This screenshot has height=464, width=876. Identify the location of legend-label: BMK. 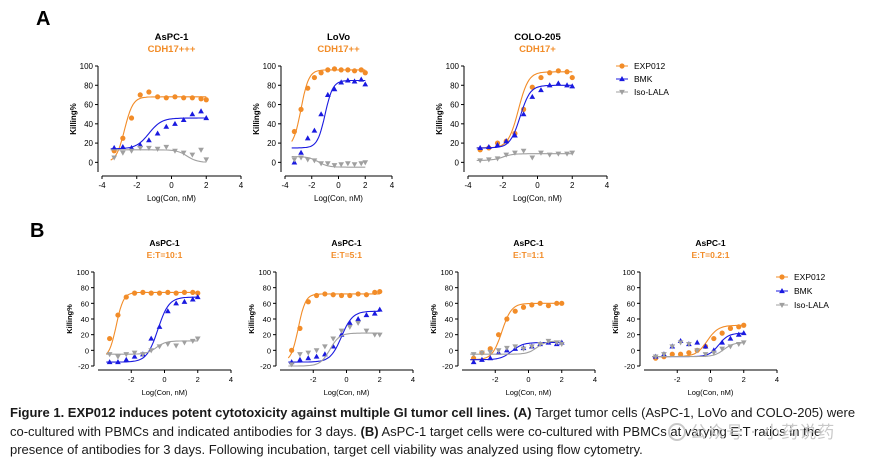
(803, 291).